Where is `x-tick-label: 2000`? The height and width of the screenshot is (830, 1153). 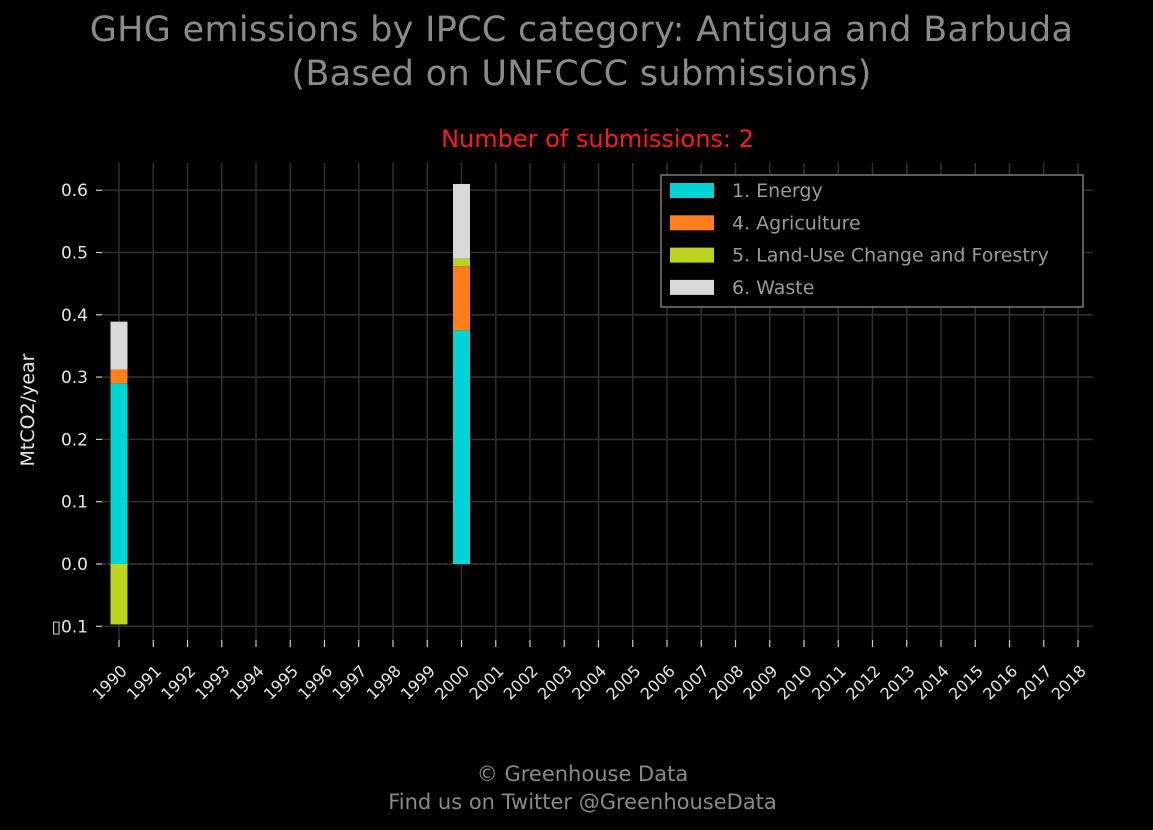 x-tick-label: 2000 is located at coordinates (452, 682).